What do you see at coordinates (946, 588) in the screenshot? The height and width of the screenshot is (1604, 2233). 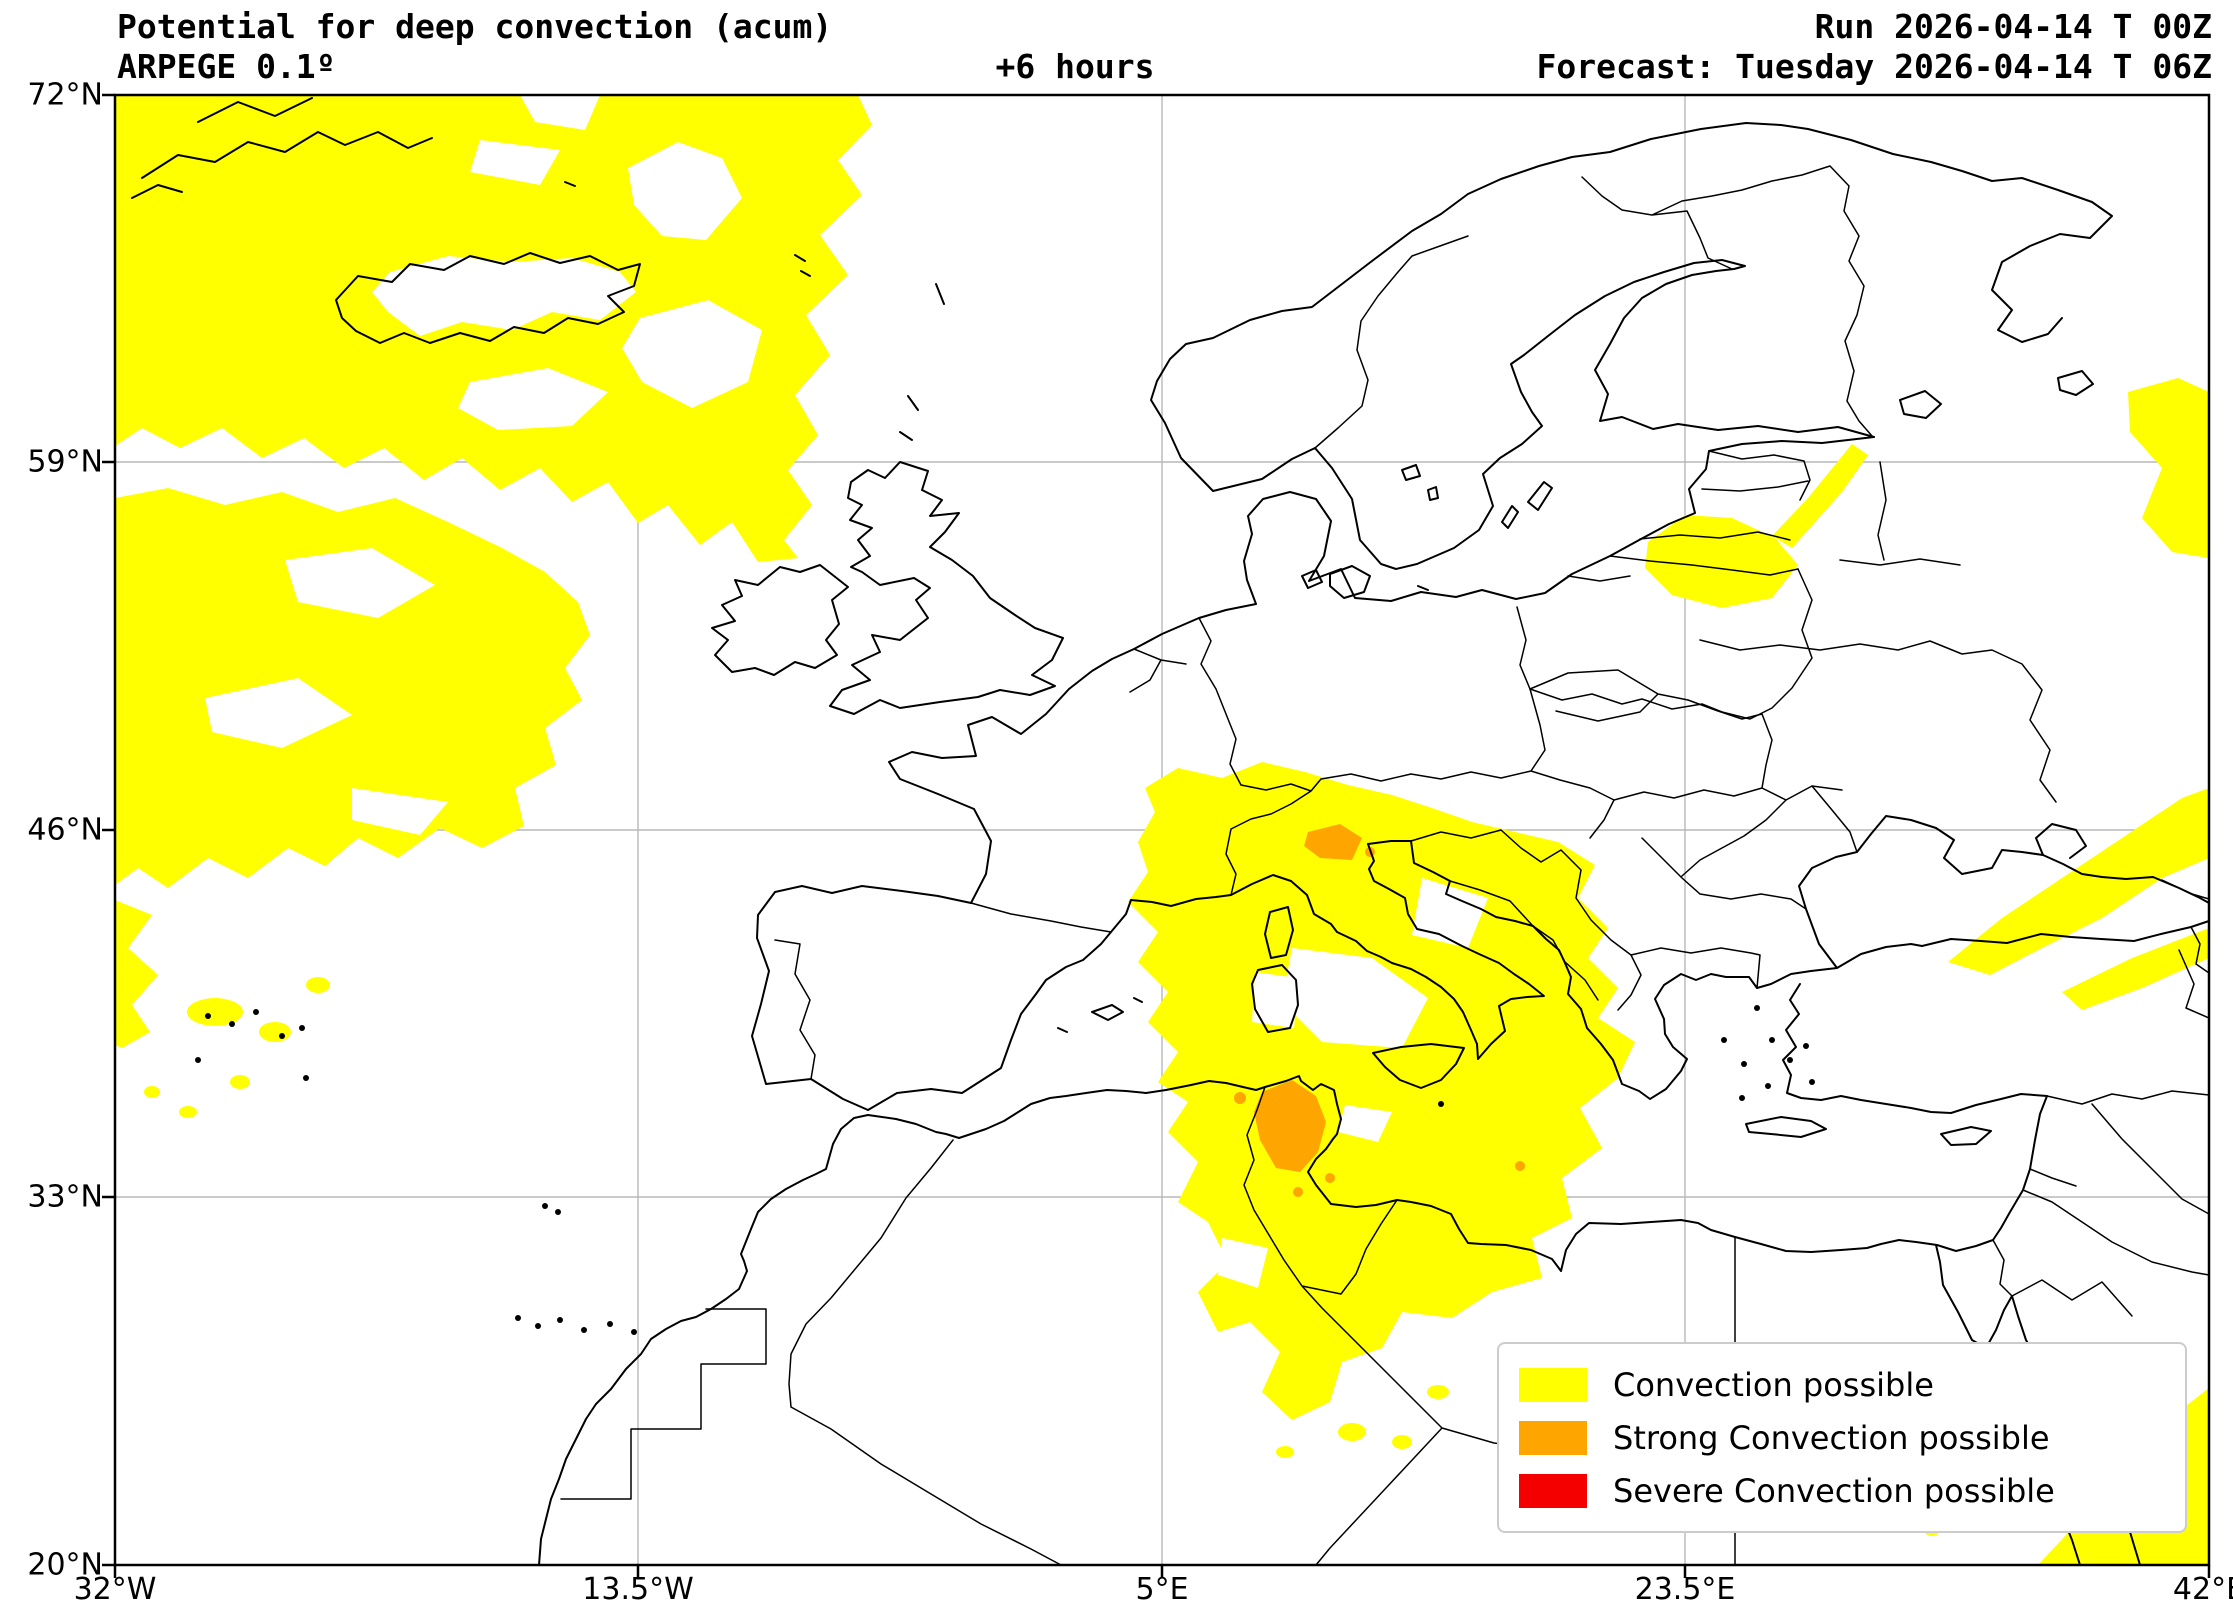 I see `coastline-great-britain` at bounding box center [946, 588].